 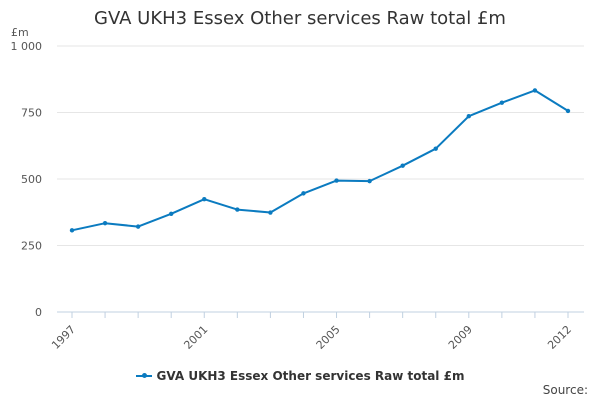 What do you see at coordinates (328, 337) in the screenshot?
I see `x-tick-label: 2005` at bounding box center [328, 337].